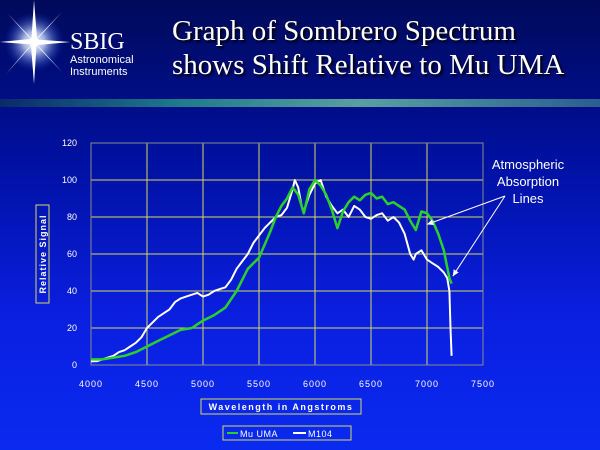 This screenshot has height=450, width=600. What do you see at coordinates (72, 328) in the screenshot?
I see `y-tick-label: 20` at bounding box center [72, 328].